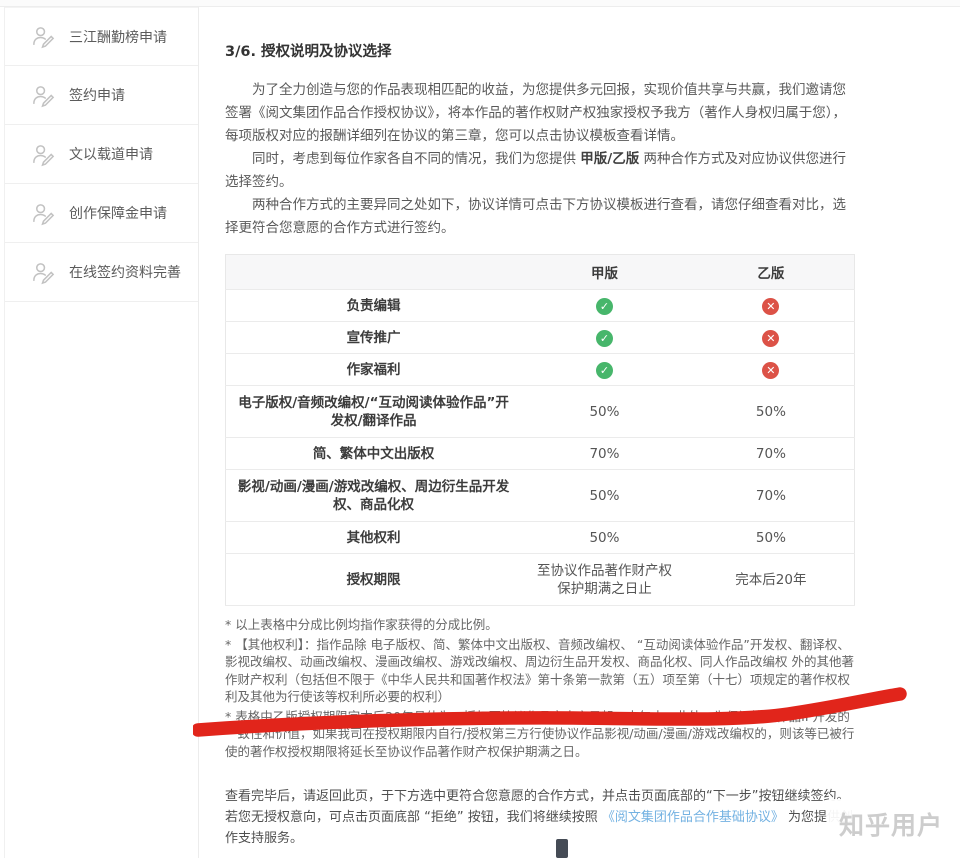 The height and width of the screenshot is (858, 960). I want to click on sidebar-item-creation-guarantee-fund: 创作保障金申请, so click(101, 213).